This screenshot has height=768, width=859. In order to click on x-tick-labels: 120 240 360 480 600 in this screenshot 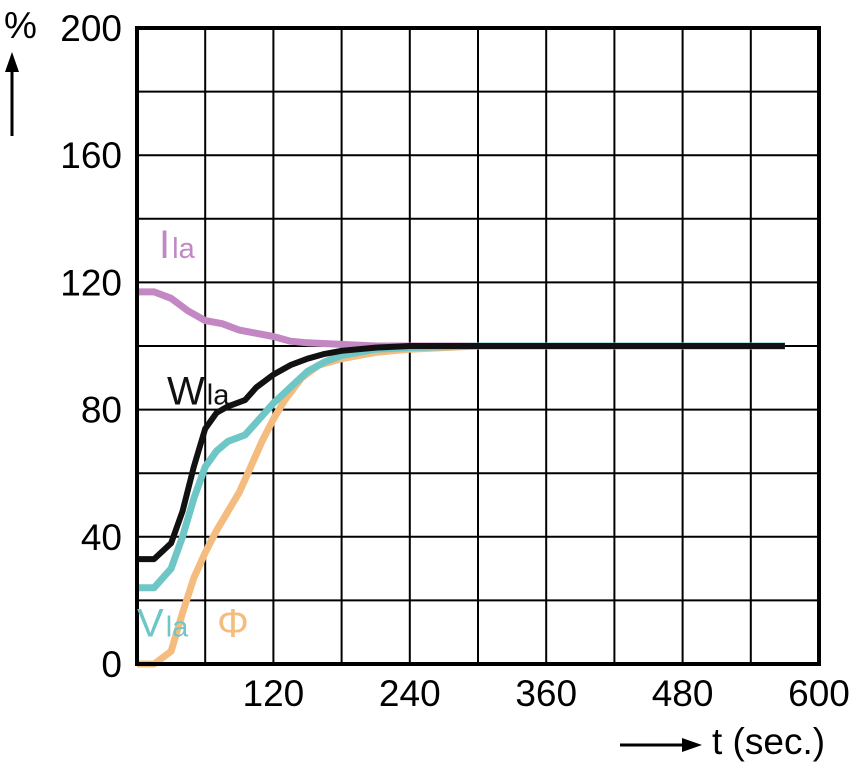, I will do `click(546, 693)`.